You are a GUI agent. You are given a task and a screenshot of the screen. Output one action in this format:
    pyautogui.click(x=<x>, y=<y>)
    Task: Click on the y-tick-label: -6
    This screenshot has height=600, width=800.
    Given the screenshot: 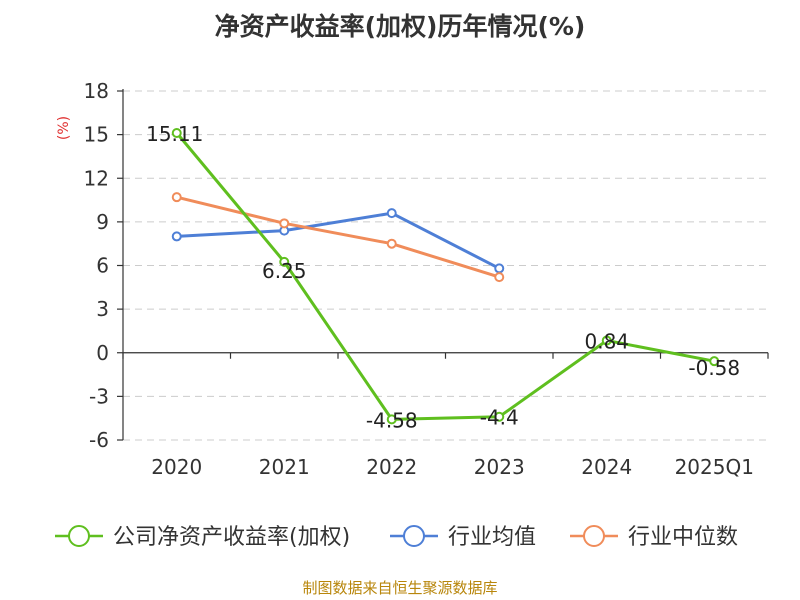 What is the action you would take?
    pyautogui.click(x=99, y=440)
    